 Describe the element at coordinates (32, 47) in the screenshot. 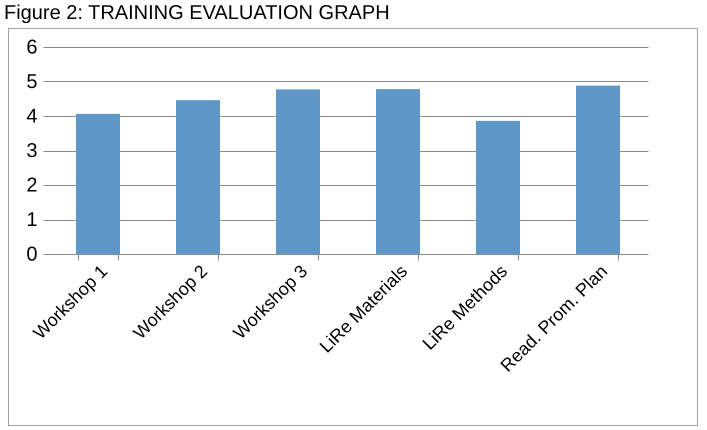

I see `y-tick-label: 6` at that location.